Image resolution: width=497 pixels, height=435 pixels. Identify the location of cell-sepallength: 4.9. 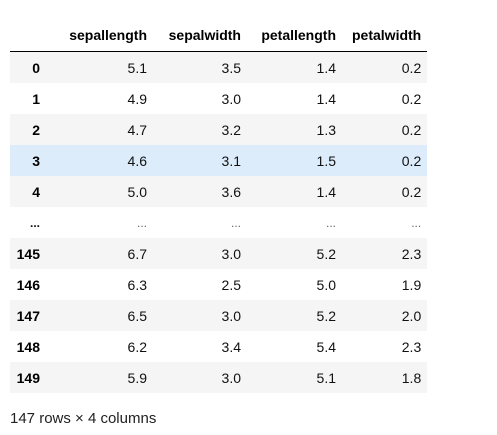
(137, 98).